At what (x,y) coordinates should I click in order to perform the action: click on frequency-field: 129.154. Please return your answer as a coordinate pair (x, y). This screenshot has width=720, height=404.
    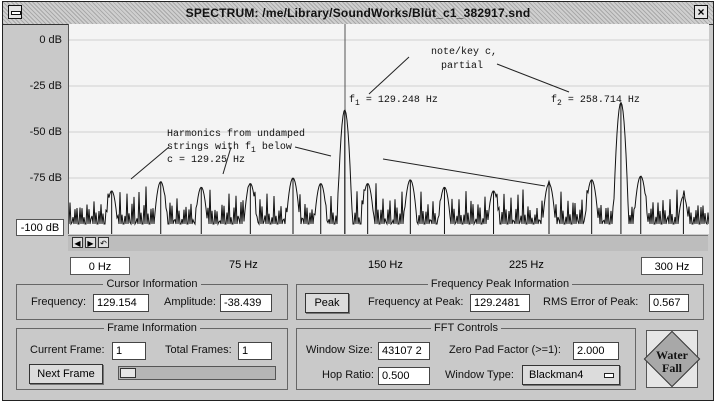
    Looking at the image, I should click on (121, 303).